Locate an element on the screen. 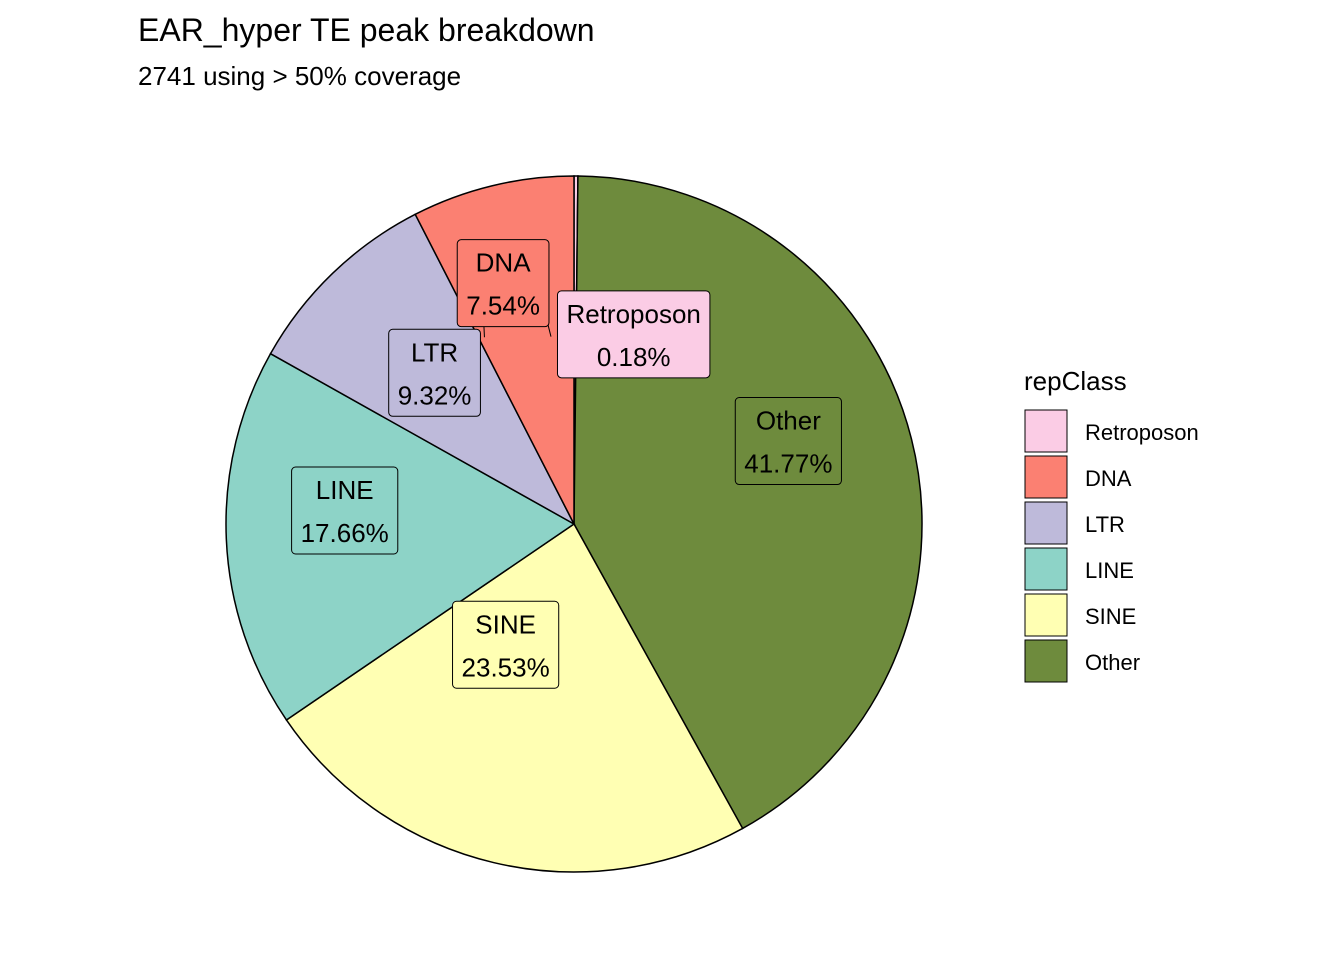 This screenshot has width=1344, height=960. legend: repClass Retroposon DNA LTR LINE SINE Other is located at coordinates (1111, 524).